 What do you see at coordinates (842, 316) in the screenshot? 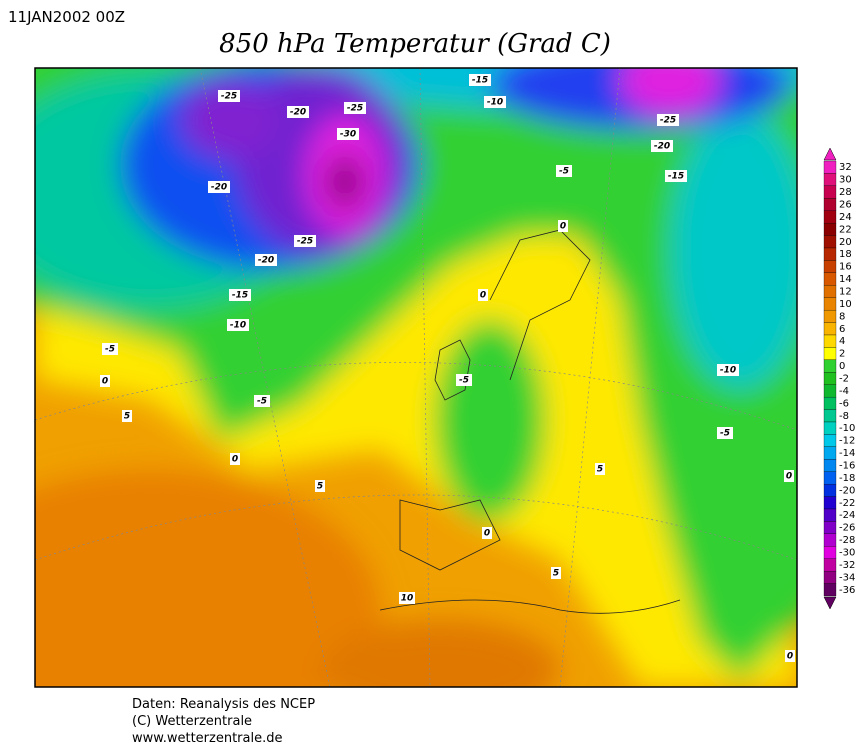
I see `colorbar-label: 8` at bounding box center [842, 316].